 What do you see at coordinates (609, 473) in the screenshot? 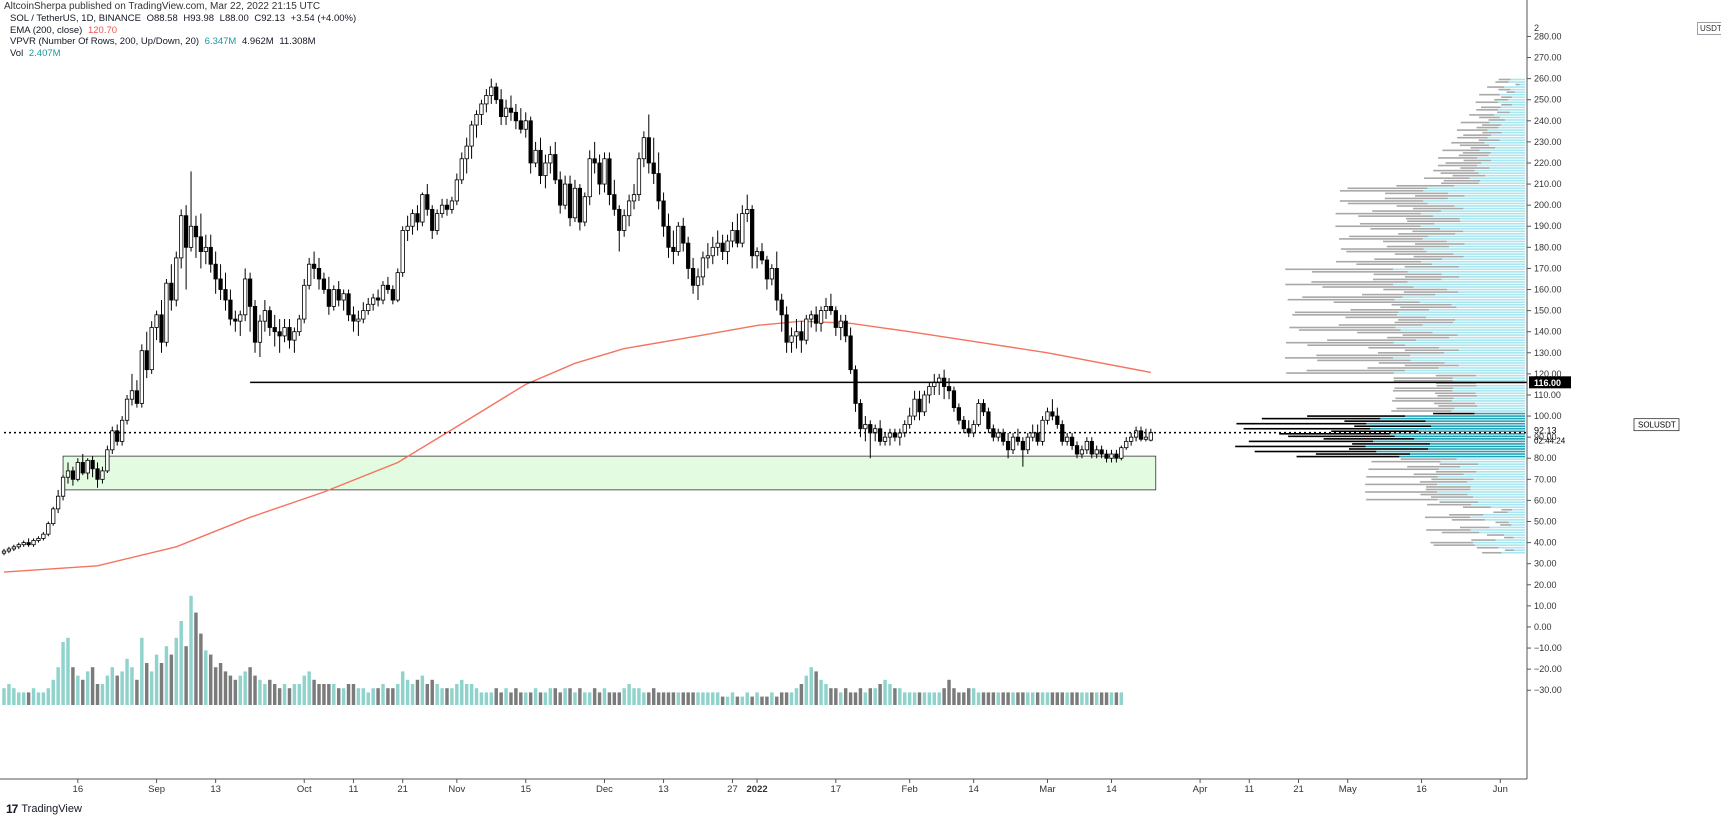
I see `demand-zone` at bounding box center [609, 473].